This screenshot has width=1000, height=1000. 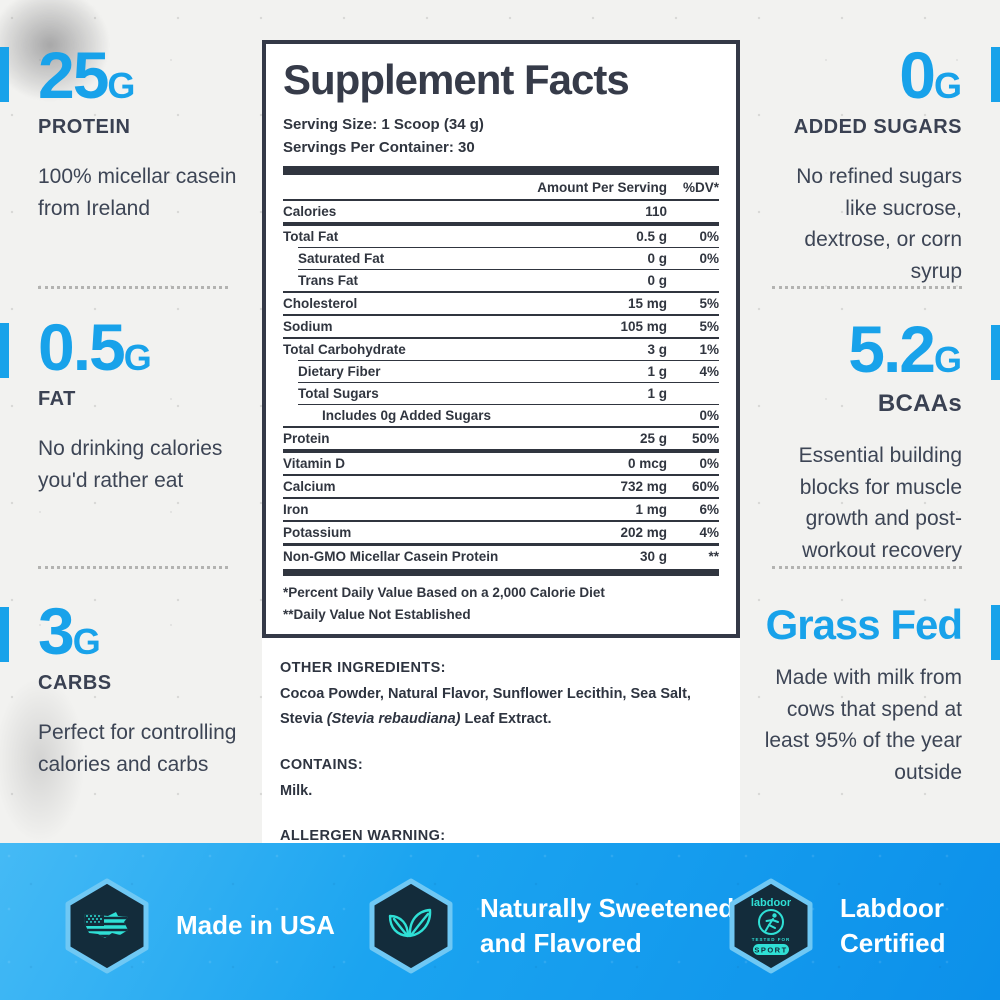 What do you see at coordinates (508, 280) in the screenshot?
I see `table-row: Trans Fat 0 g` at bounding box center [508, 280].